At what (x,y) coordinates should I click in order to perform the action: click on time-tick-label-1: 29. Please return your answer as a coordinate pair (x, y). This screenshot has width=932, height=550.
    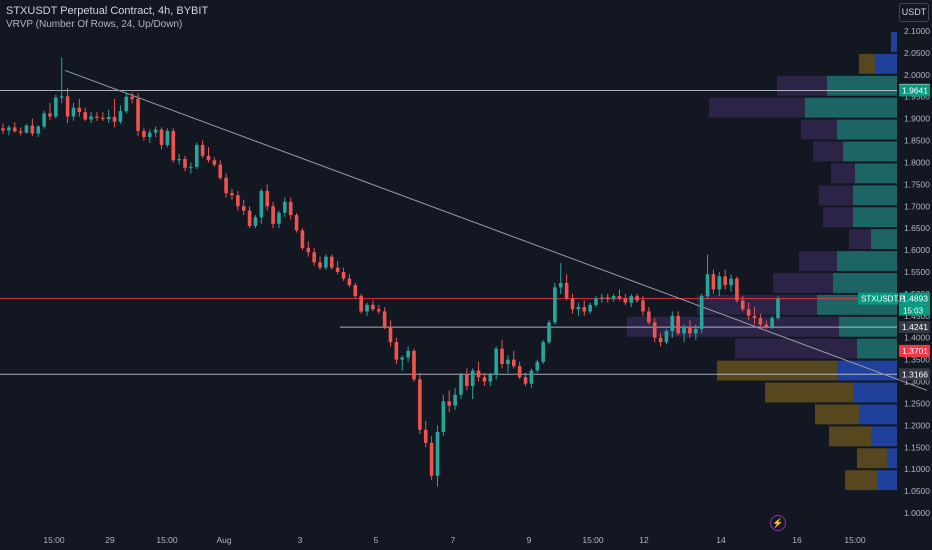
    Looking at the image, I should click on (110, 540).